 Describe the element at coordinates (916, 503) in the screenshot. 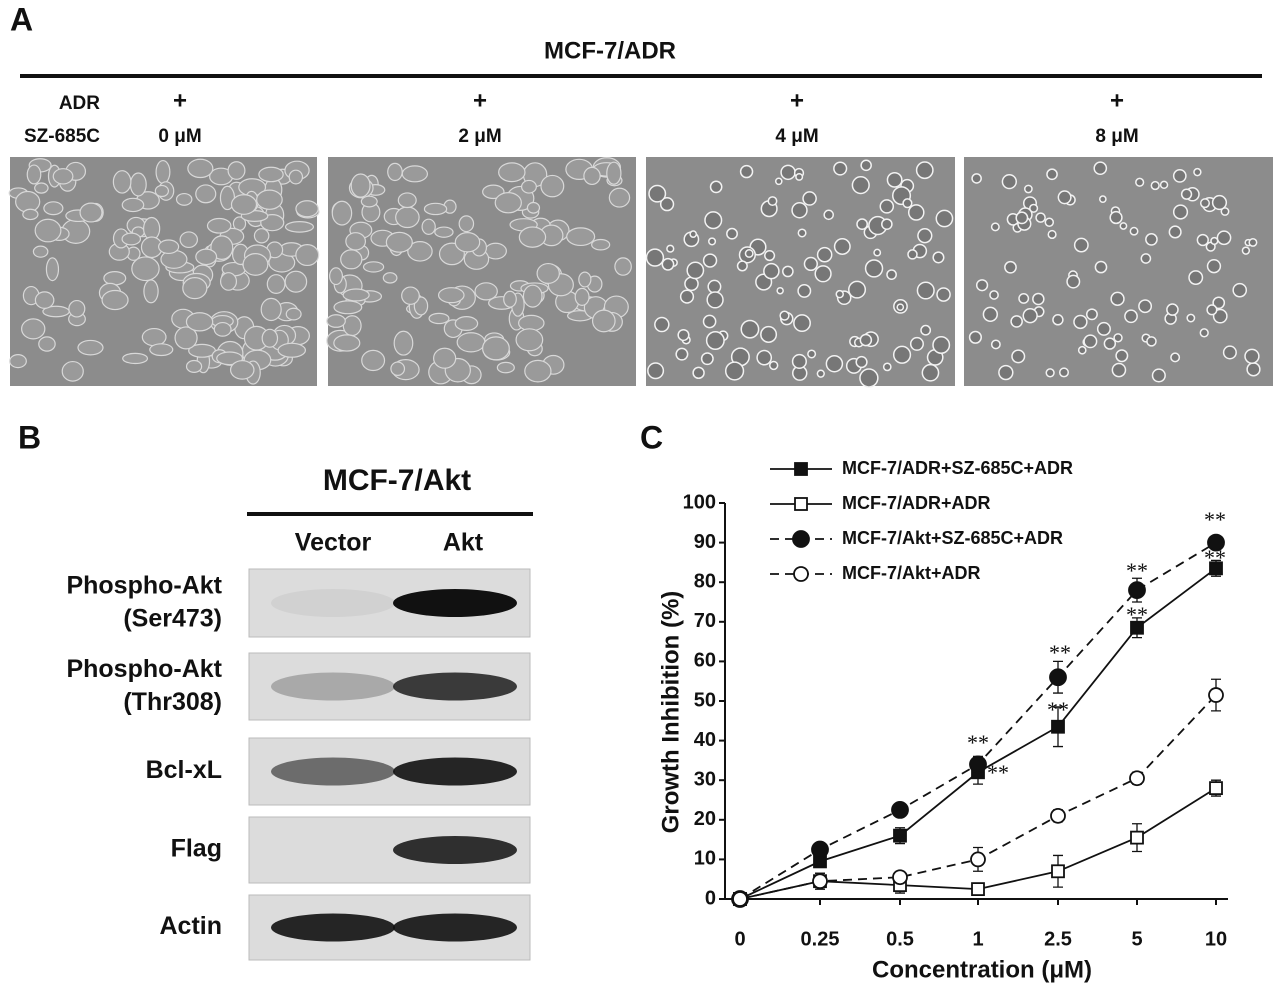

I see `legend-label: MCF-7/ADR+ADR` at that location.